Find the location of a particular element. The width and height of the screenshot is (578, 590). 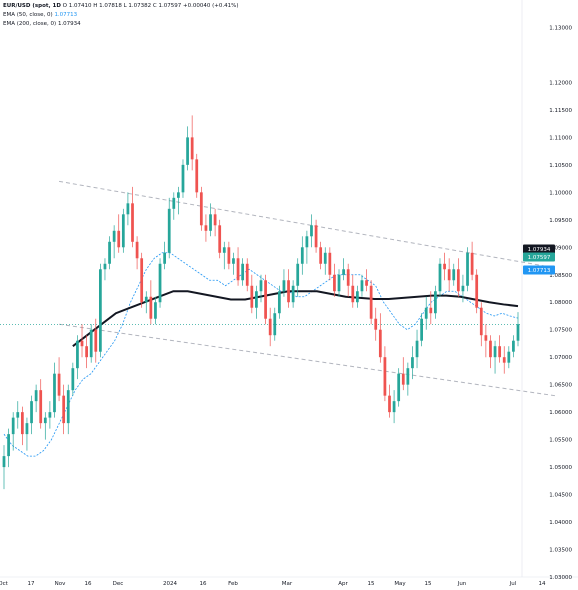

channel-line-upper is located at coordinates (305, 224).